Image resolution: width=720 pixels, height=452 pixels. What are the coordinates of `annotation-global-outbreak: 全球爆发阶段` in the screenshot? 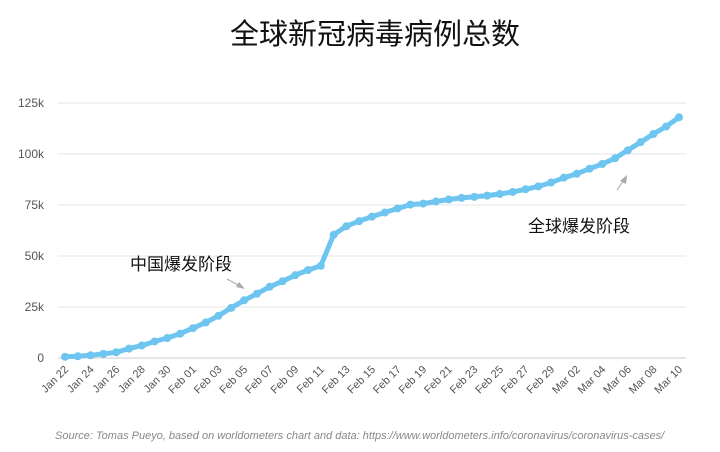 It's located at (579, 227).